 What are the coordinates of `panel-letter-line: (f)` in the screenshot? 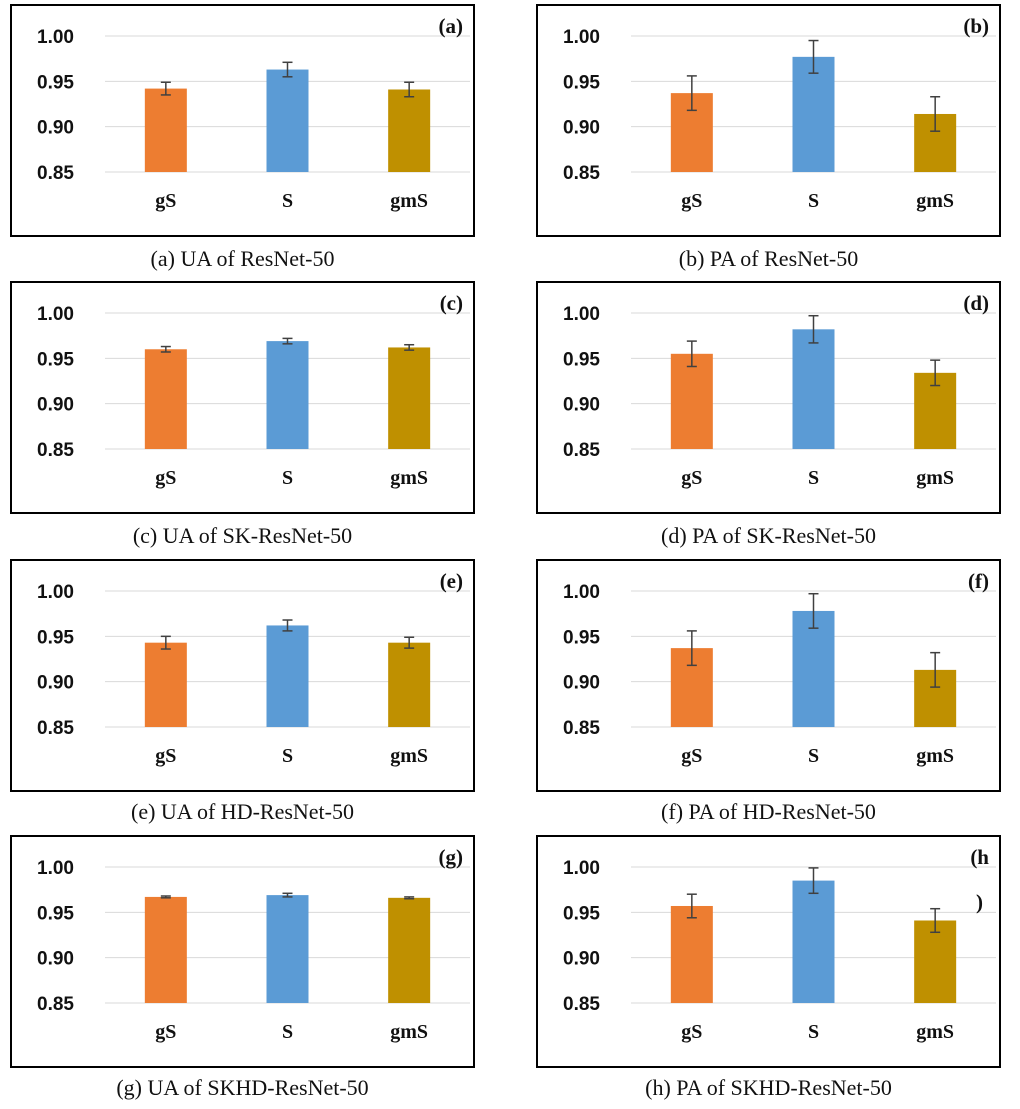 It's located at (978, 581).